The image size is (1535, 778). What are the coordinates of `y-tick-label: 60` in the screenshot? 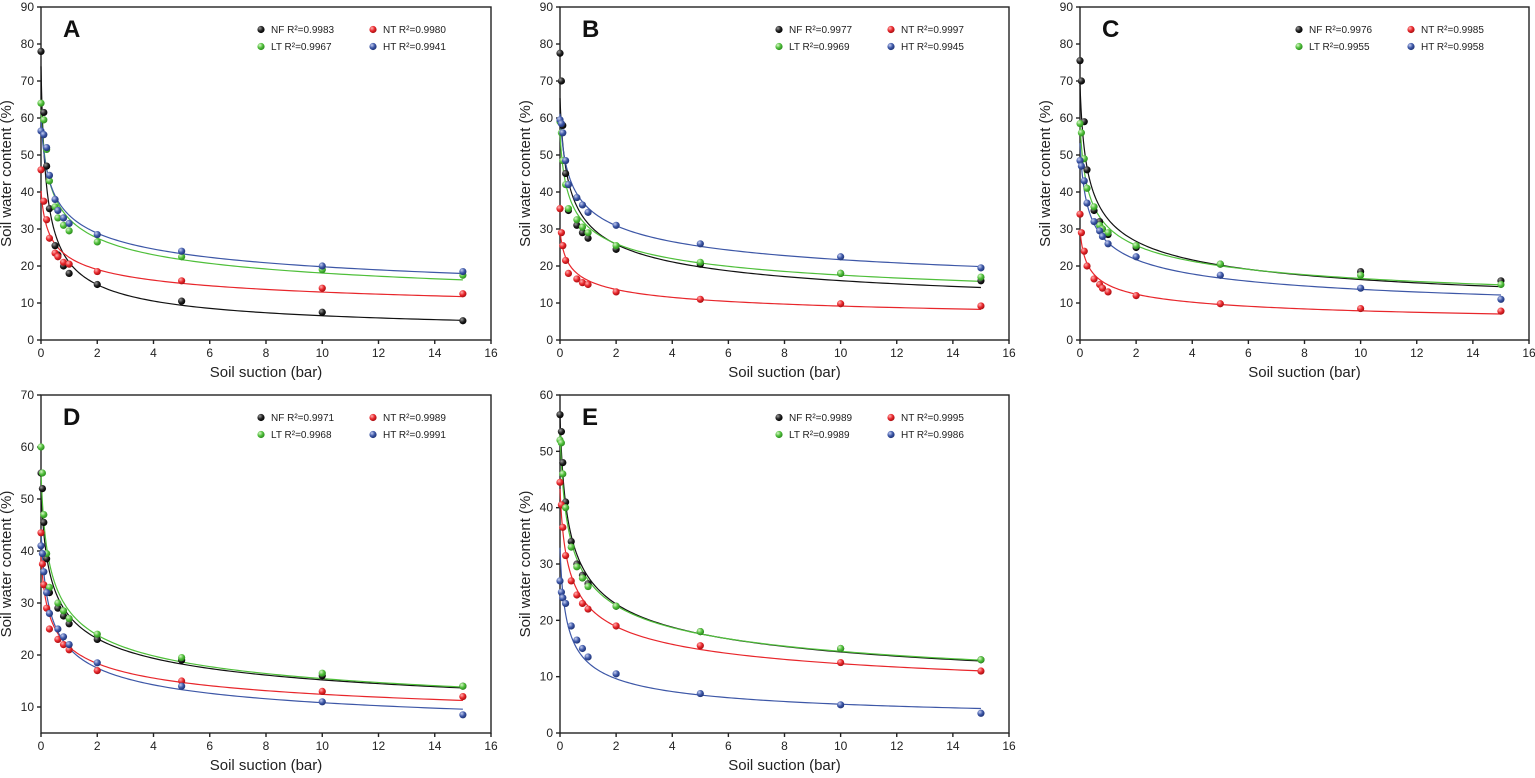 It's located at (547, 395).